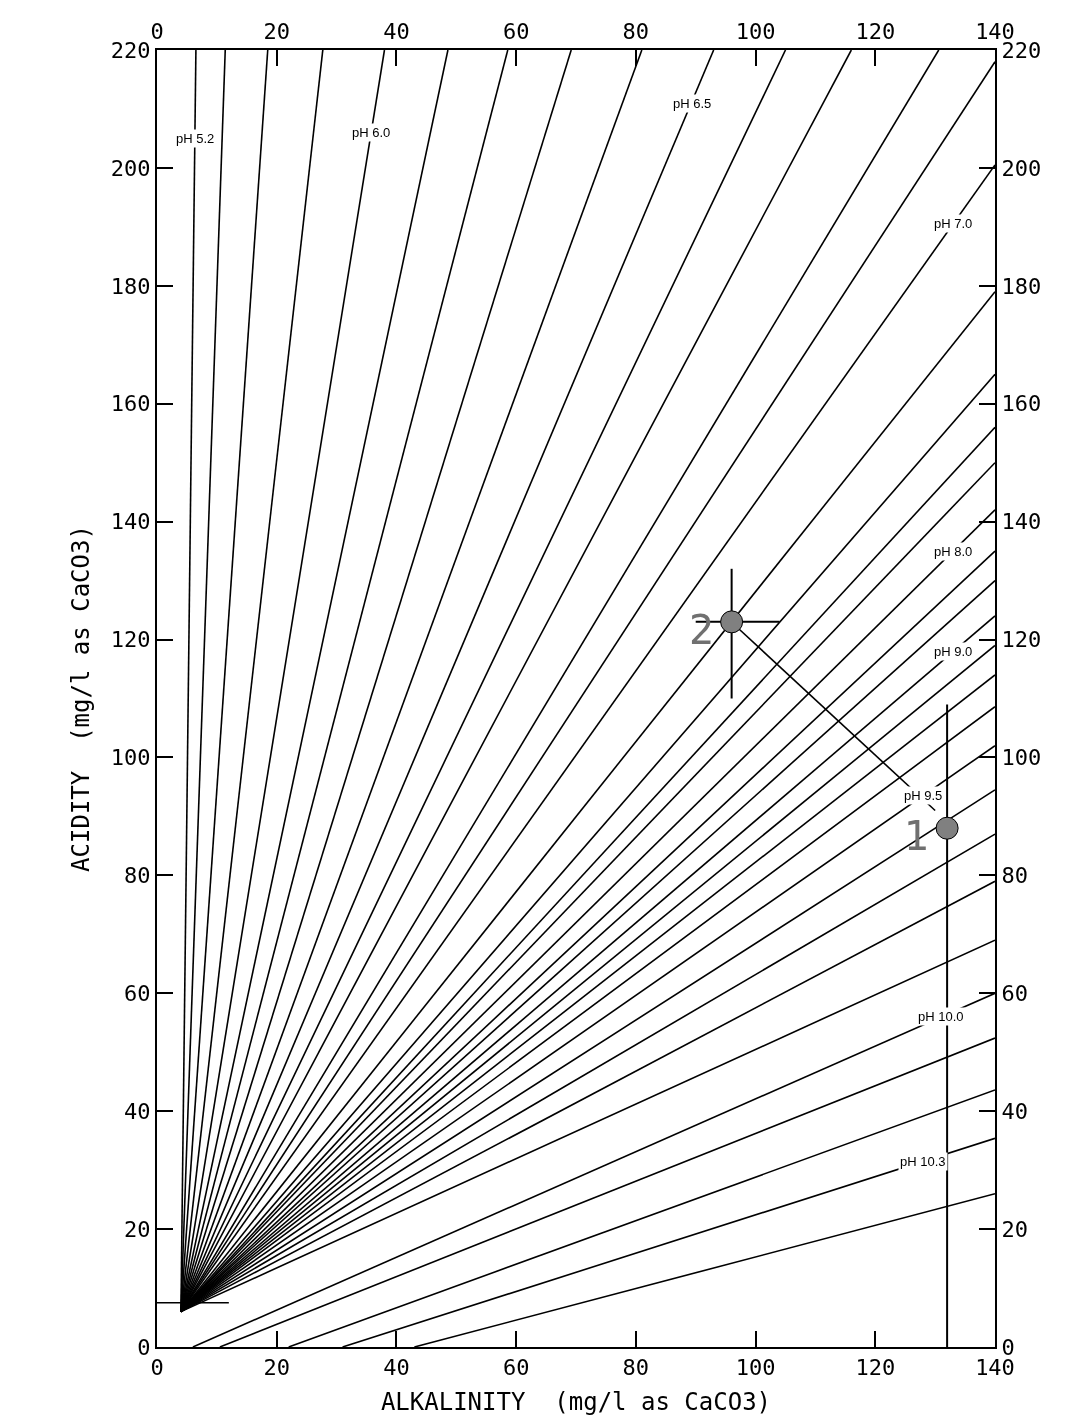  What do you see at coordinates (875, 1368) in the screenshot?
I see `x2-tick-label: 120` at bounding box center [875, 1368].